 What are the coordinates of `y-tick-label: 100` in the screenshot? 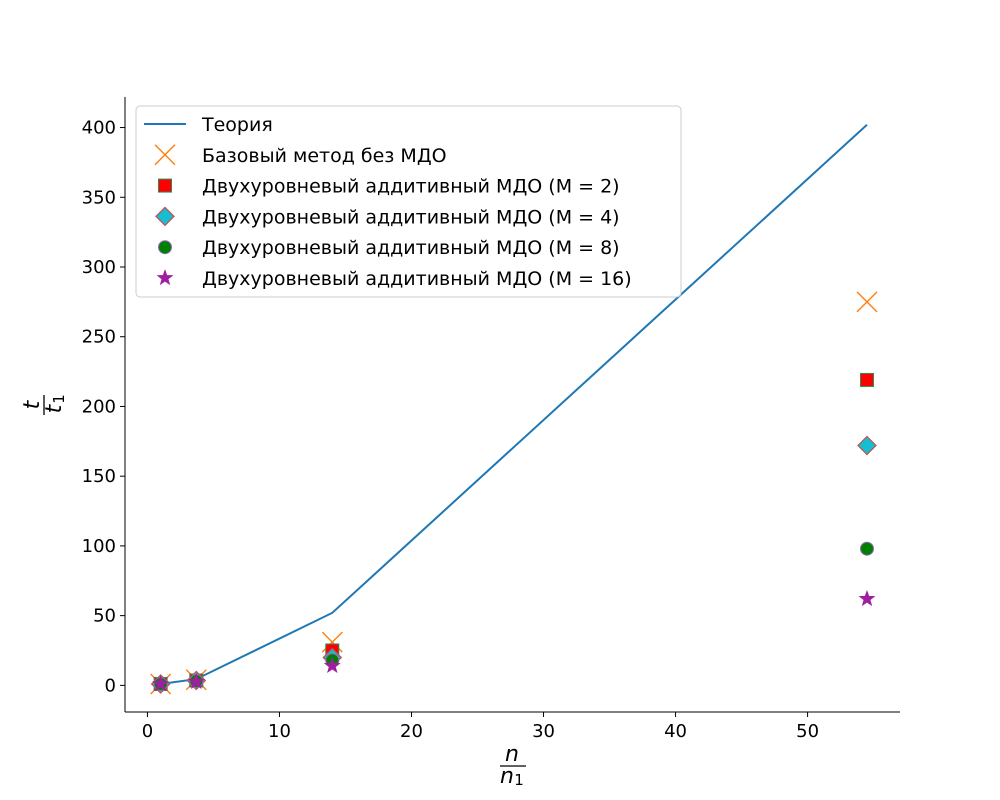 It's located at (99, 546).